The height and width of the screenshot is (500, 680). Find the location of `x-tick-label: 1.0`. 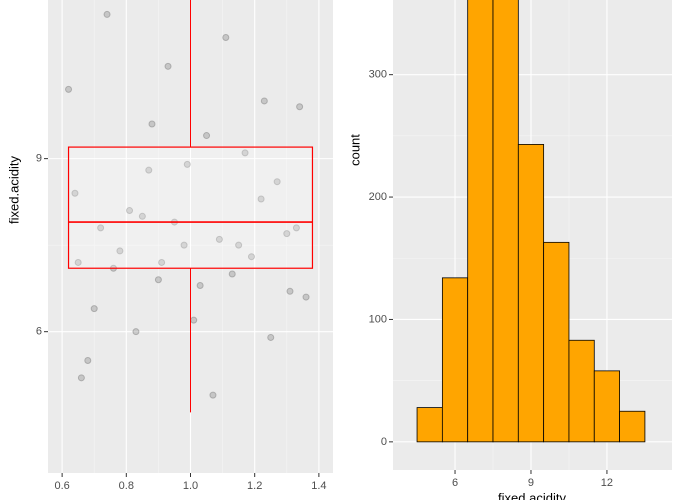

x-tick-label: 1.0 is located at coordinates (190, 486).